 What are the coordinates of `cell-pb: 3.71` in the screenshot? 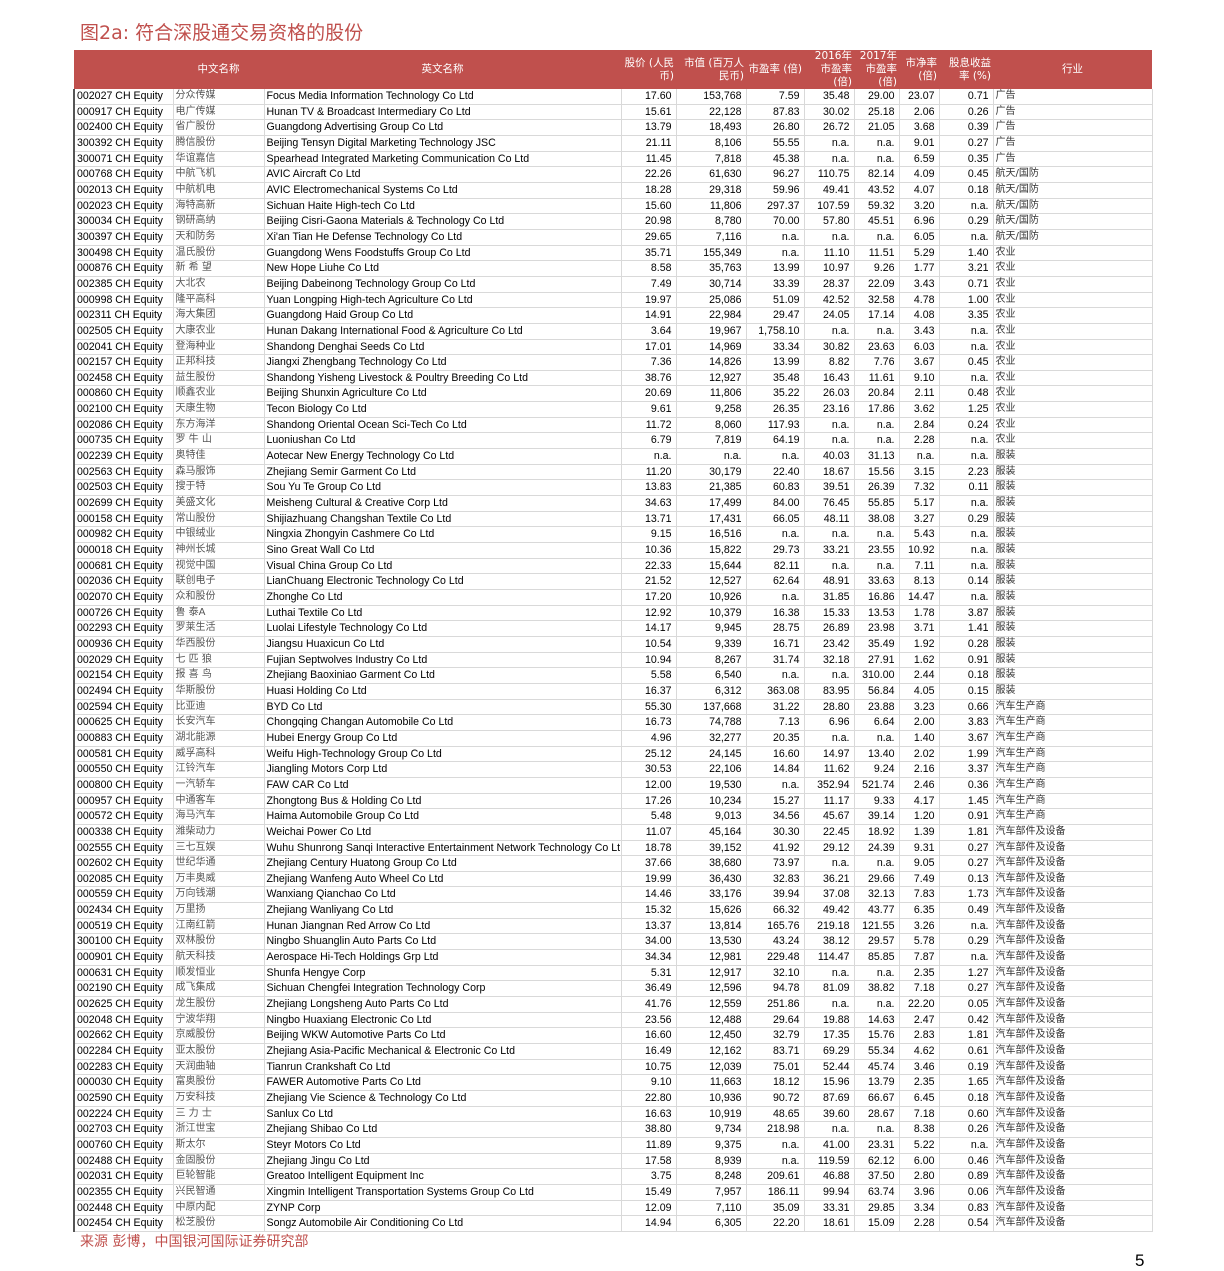 It's located at (919, 628).